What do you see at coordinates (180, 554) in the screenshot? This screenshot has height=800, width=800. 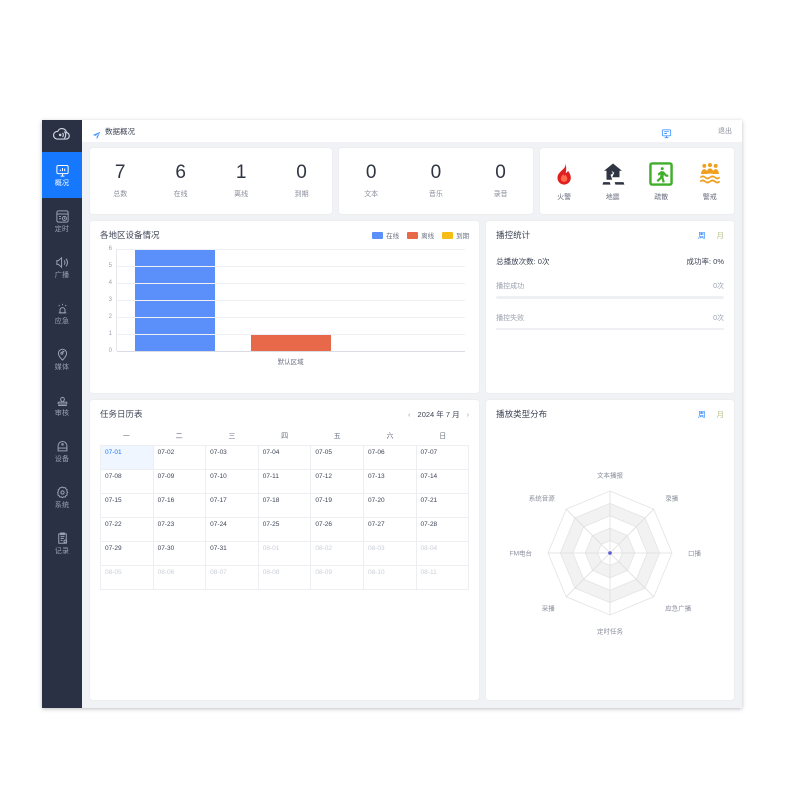 I see `calendar-day-cell: 07-30` at bounding box center [180, 554].